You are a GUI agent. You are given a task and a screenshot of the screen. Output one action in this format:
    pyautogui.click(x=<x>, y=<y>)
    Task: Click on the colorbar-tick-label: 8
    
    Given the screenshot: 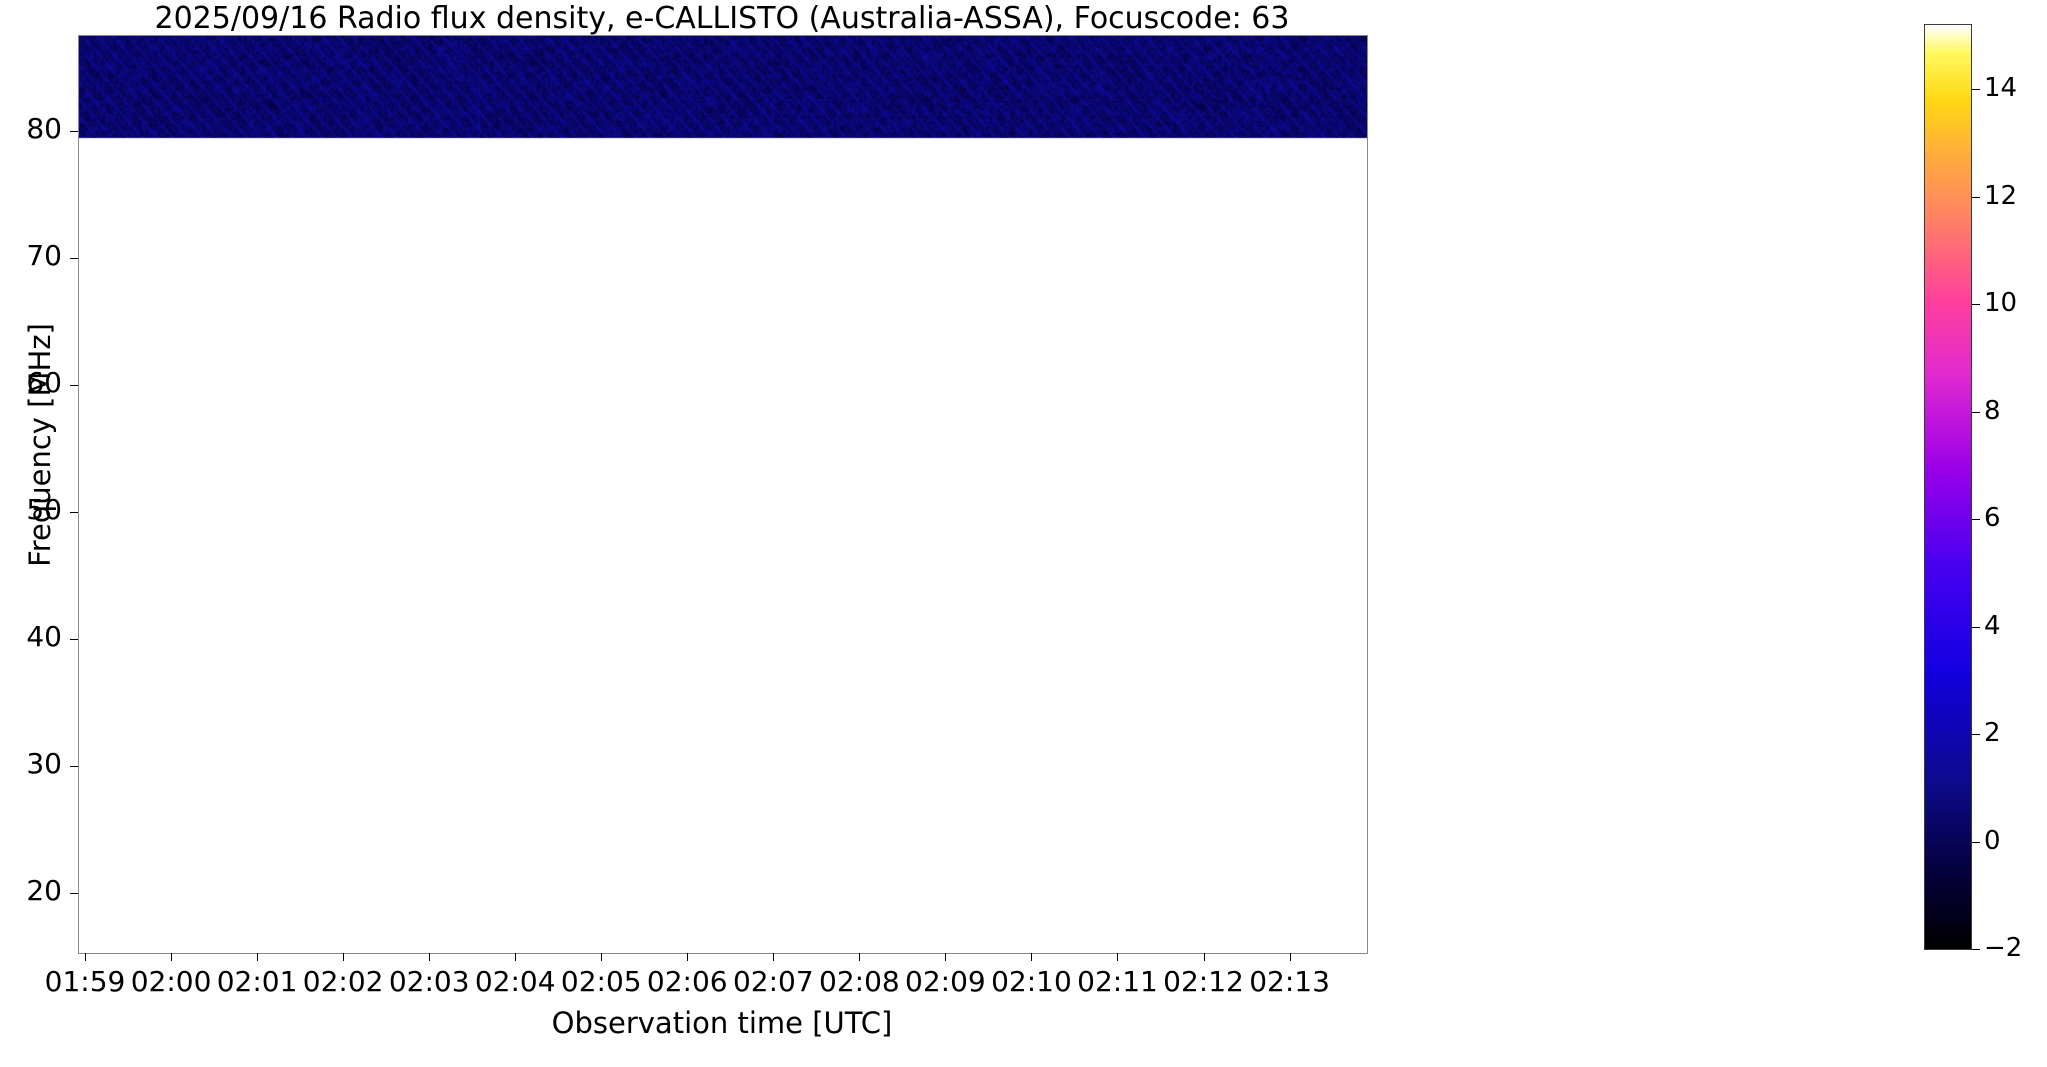 What is the action you would take?
    pyautogui.click(x=1992, y=410)
    